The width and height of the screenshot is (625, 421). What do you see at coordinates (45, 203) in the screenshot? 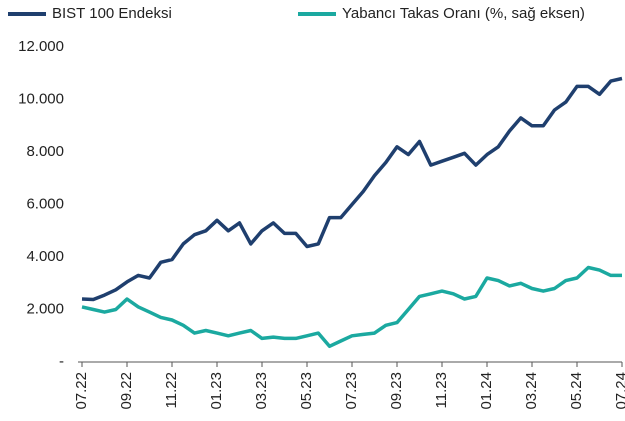
I see `y-tick-label: 6.000` at bounding box center [45, 203].